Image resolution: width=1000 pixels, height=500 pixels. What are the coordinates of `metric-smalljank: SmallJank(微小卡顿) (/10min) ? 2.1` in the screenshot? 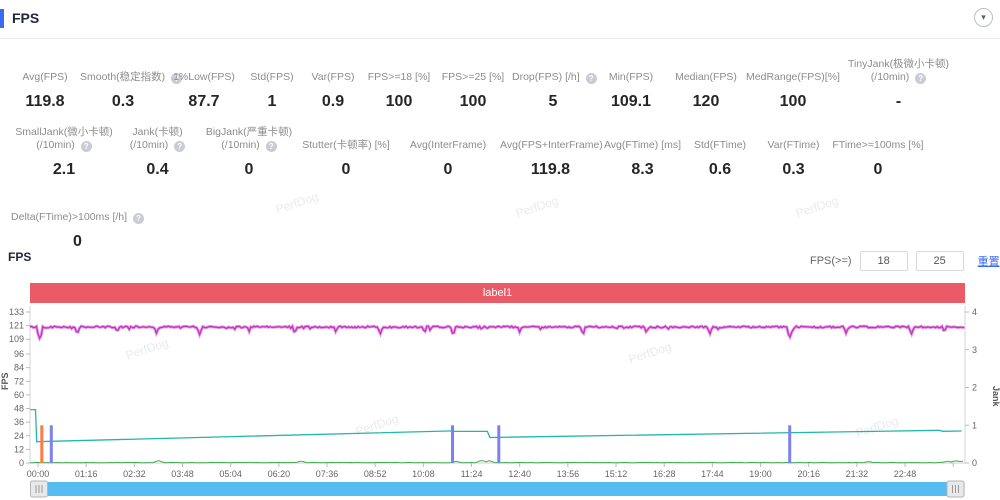 It's located at (64, 152).